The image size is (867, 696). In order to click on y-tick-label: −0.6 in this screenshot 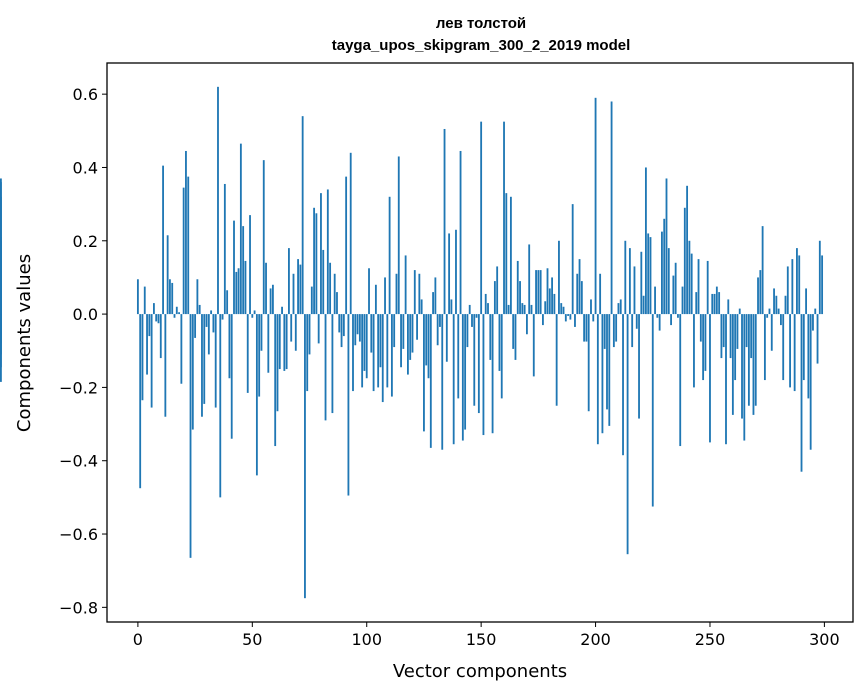, I will do `click(78, 534)`.